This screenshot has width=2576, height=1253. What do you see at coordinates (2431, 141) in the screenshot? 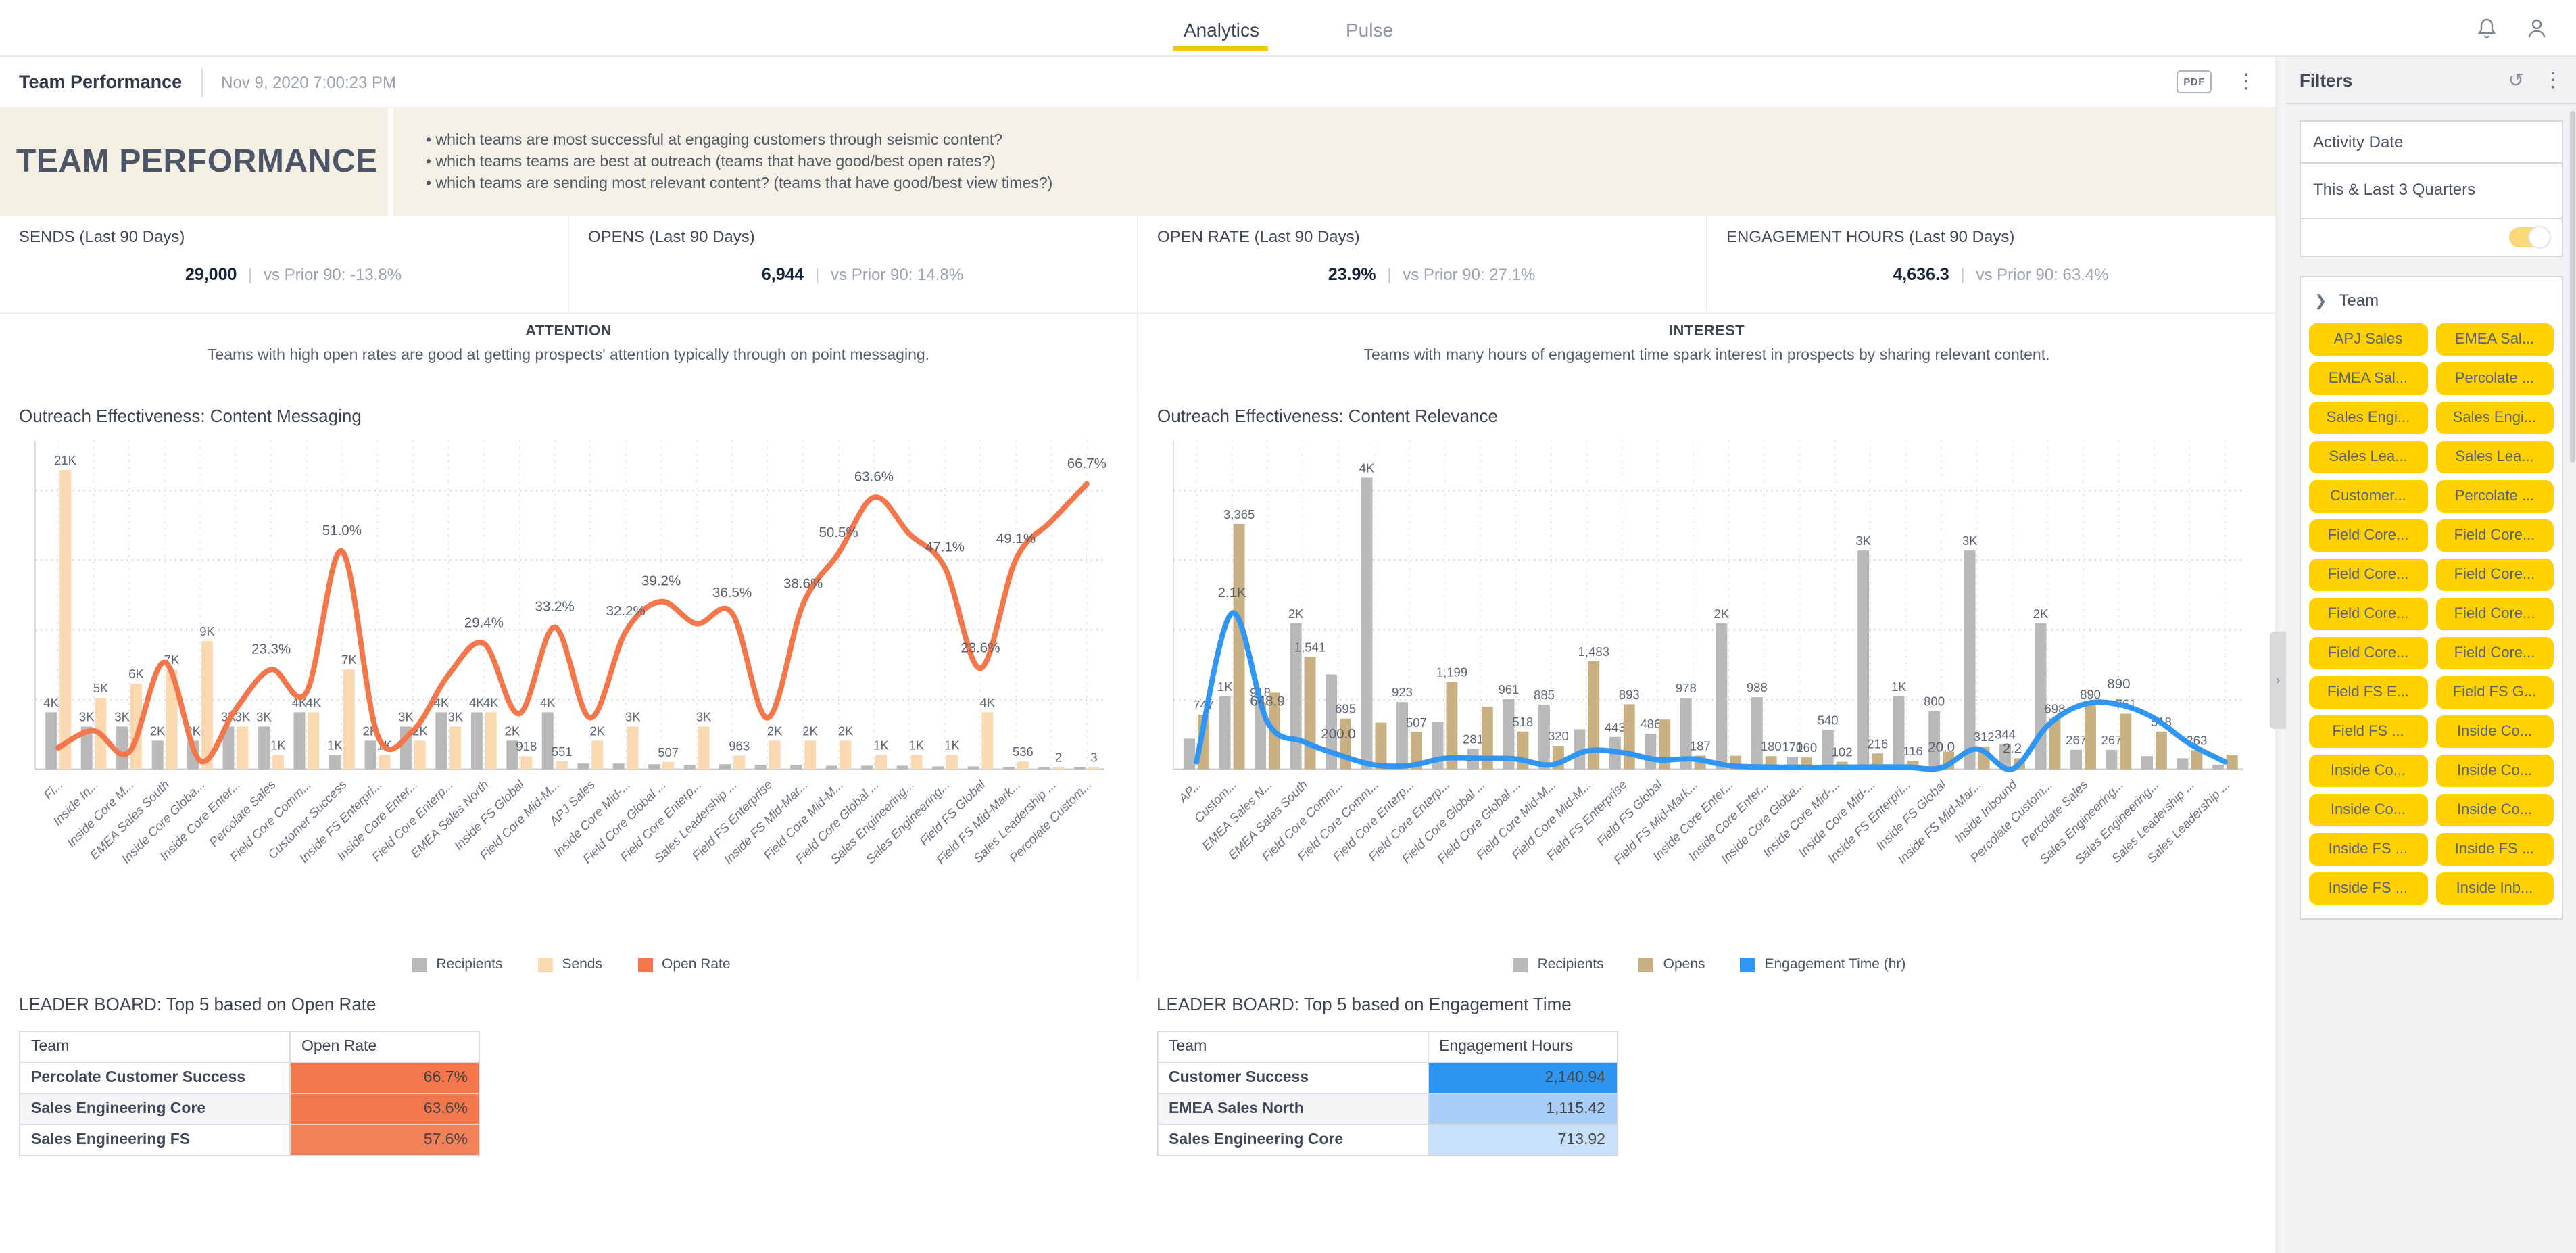
I see `activity-date-filter-label: Activity Date` at bounding box center [2431, 141].